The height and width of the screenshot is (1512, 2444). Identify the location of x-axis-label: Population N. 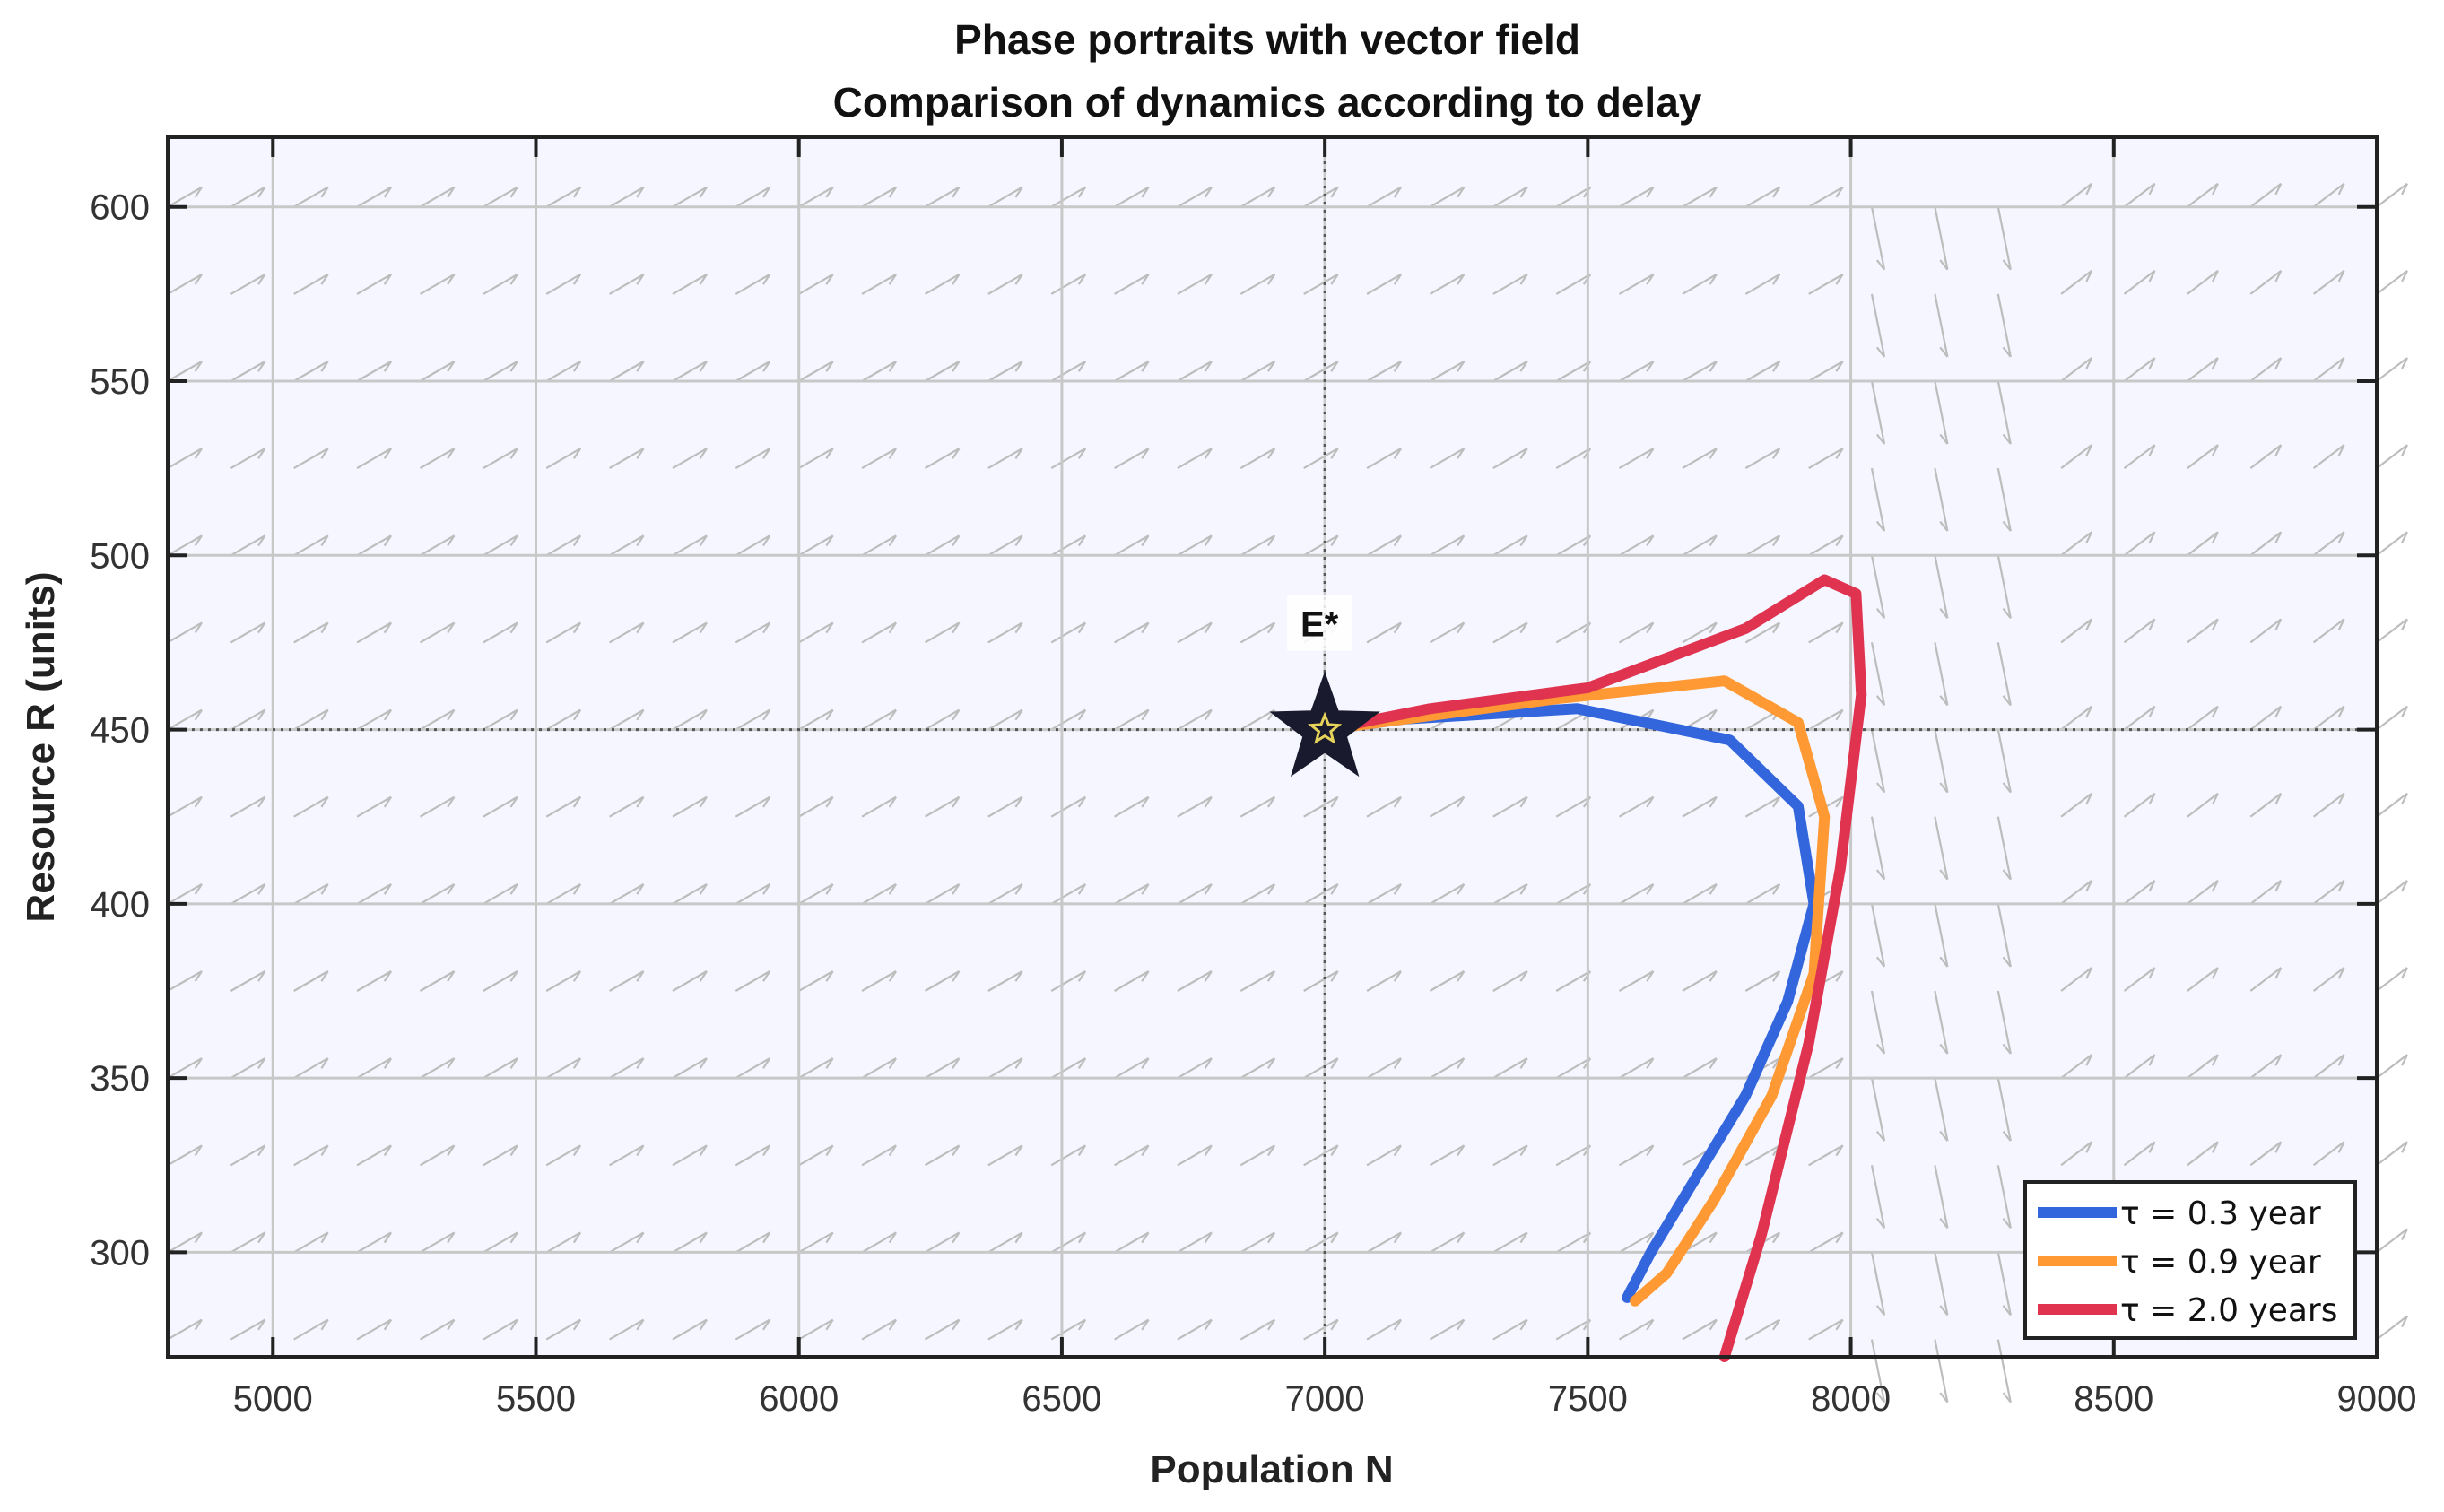
(1271, 1469).